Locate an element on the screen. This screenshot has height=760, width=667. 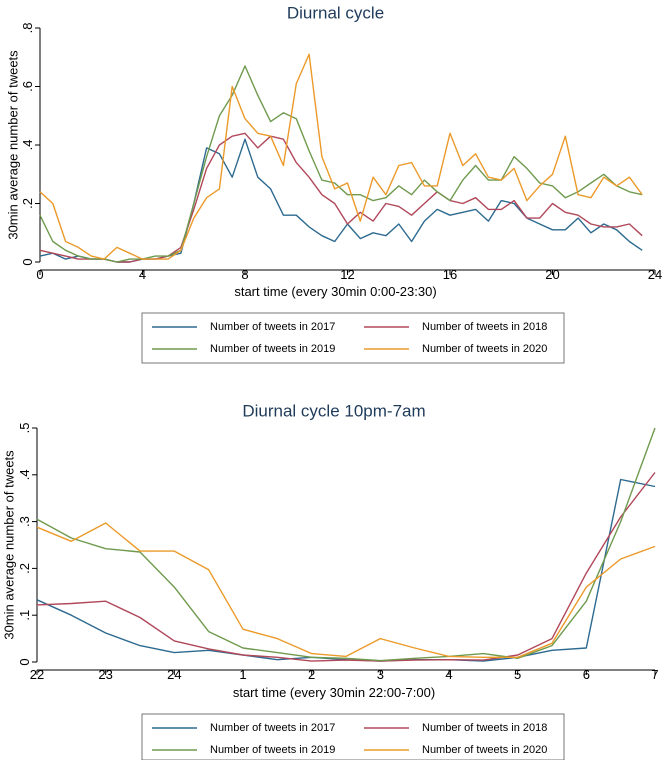
x-tick-label: 23 is located at coordinates (105, 674).